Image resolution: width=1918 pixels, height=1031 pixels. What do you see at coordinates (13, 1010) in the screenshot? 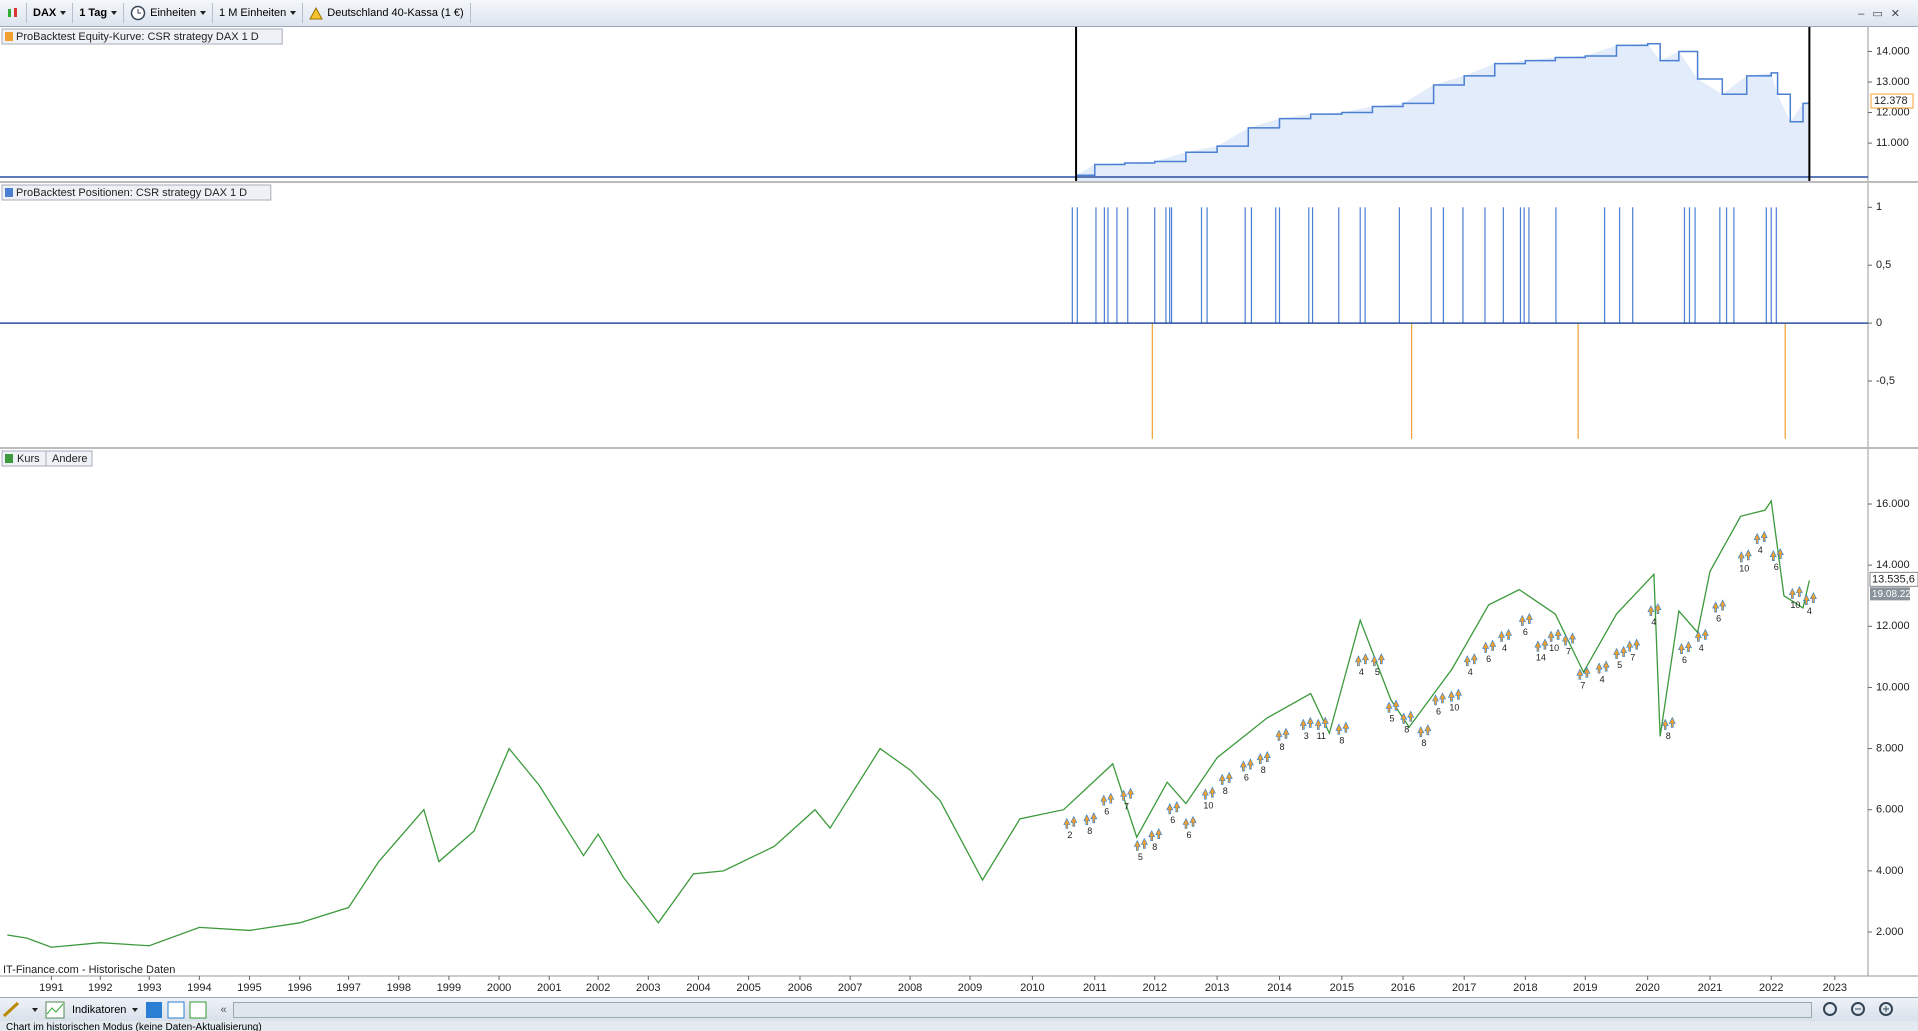
I see `draw-tool` at bounding box center [13, 1010].